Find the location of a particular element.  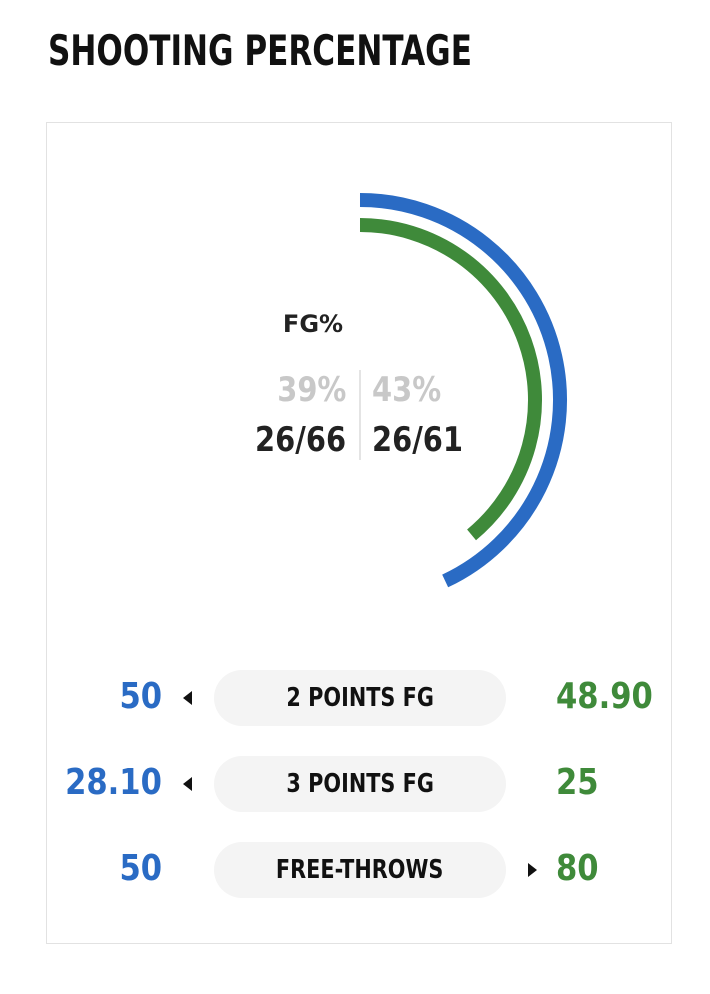

stat-right-value: 25 is located at coordinates (577, 782).